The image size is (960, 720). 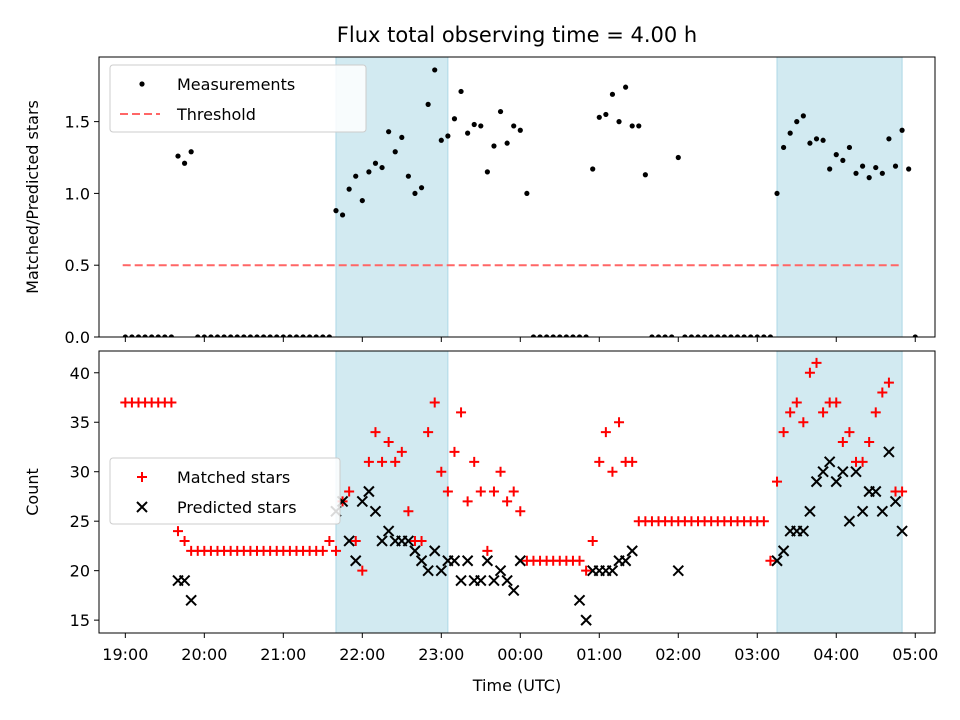 I want to click on y-tick-label: 40, so click(x=80, y=373).